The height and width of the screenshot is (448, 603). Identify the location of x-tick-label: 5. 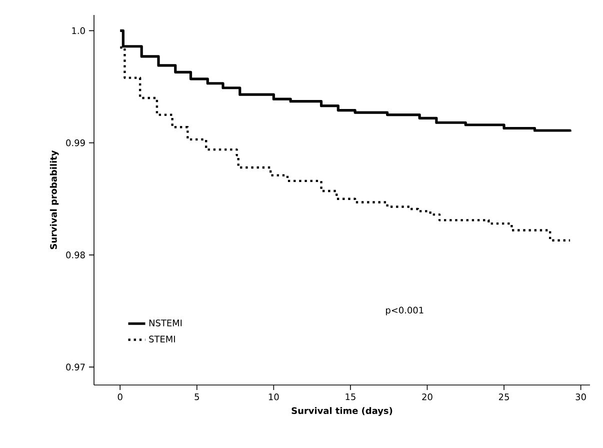
(196, 397).